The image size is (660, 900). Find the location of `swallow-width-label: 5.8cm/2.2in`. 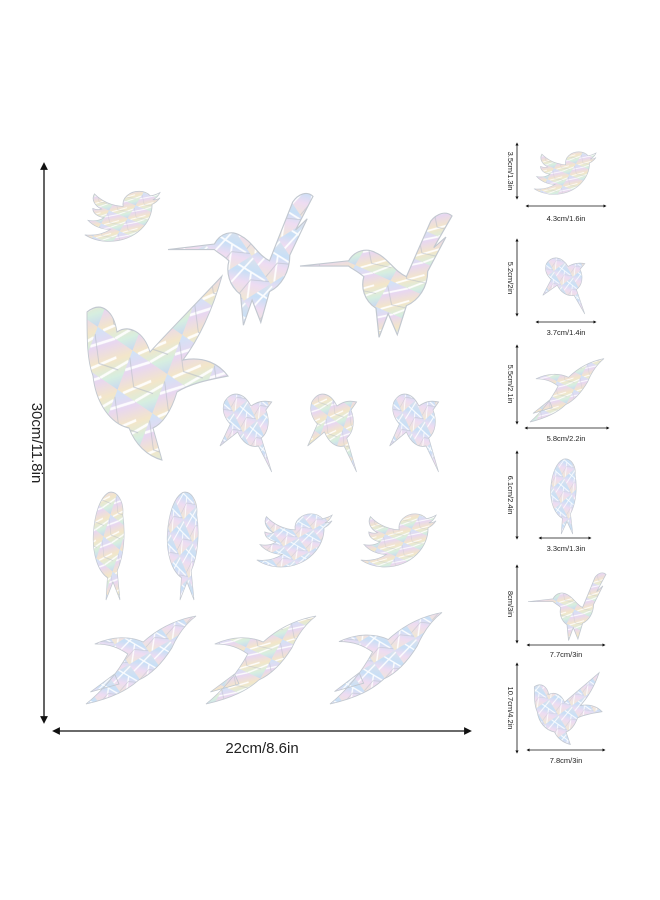

swallow-width-label: 5.8cm/2.2in is located at coordinates (566, 438).